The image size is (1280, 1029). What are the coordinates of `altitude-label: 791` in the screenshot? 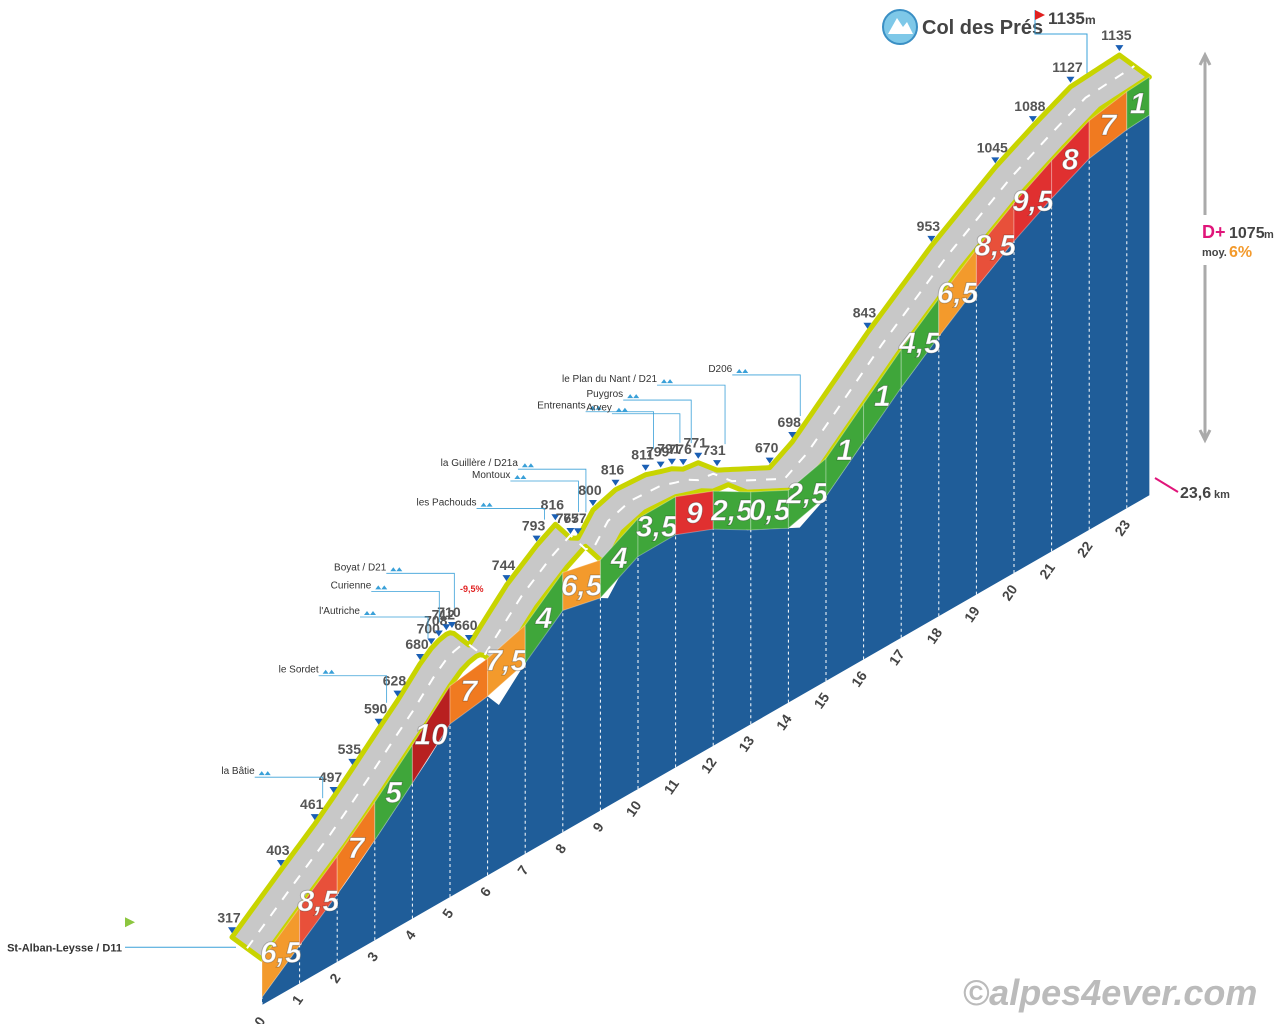 It's located at (669, 449).